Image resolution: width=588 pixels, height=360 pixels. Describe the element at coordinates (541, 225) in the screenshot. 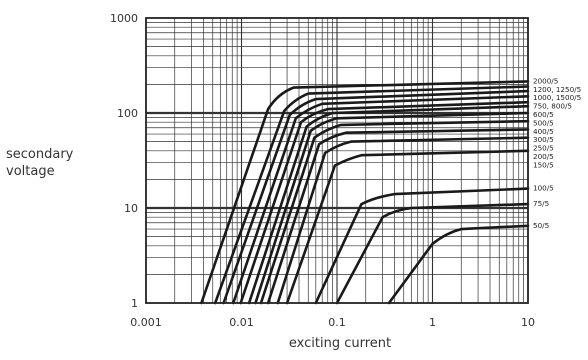

I see `series-label: 50/5` at that location.